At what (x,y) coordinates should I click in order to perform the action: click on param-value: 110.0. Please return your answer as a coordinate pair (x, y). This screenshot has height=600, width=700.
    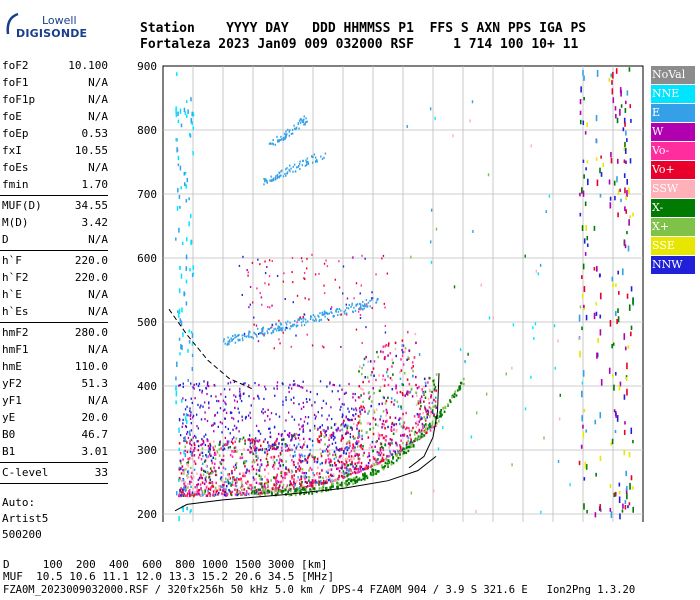
    Looking at the image, I should click on (91, 366).